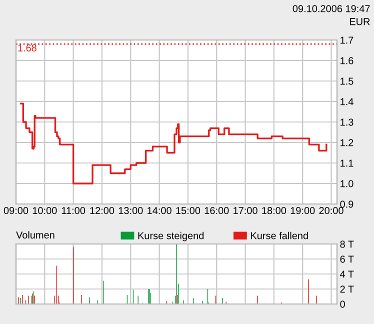  I want to click on y-axis-title: EUR, so click(360, 22).